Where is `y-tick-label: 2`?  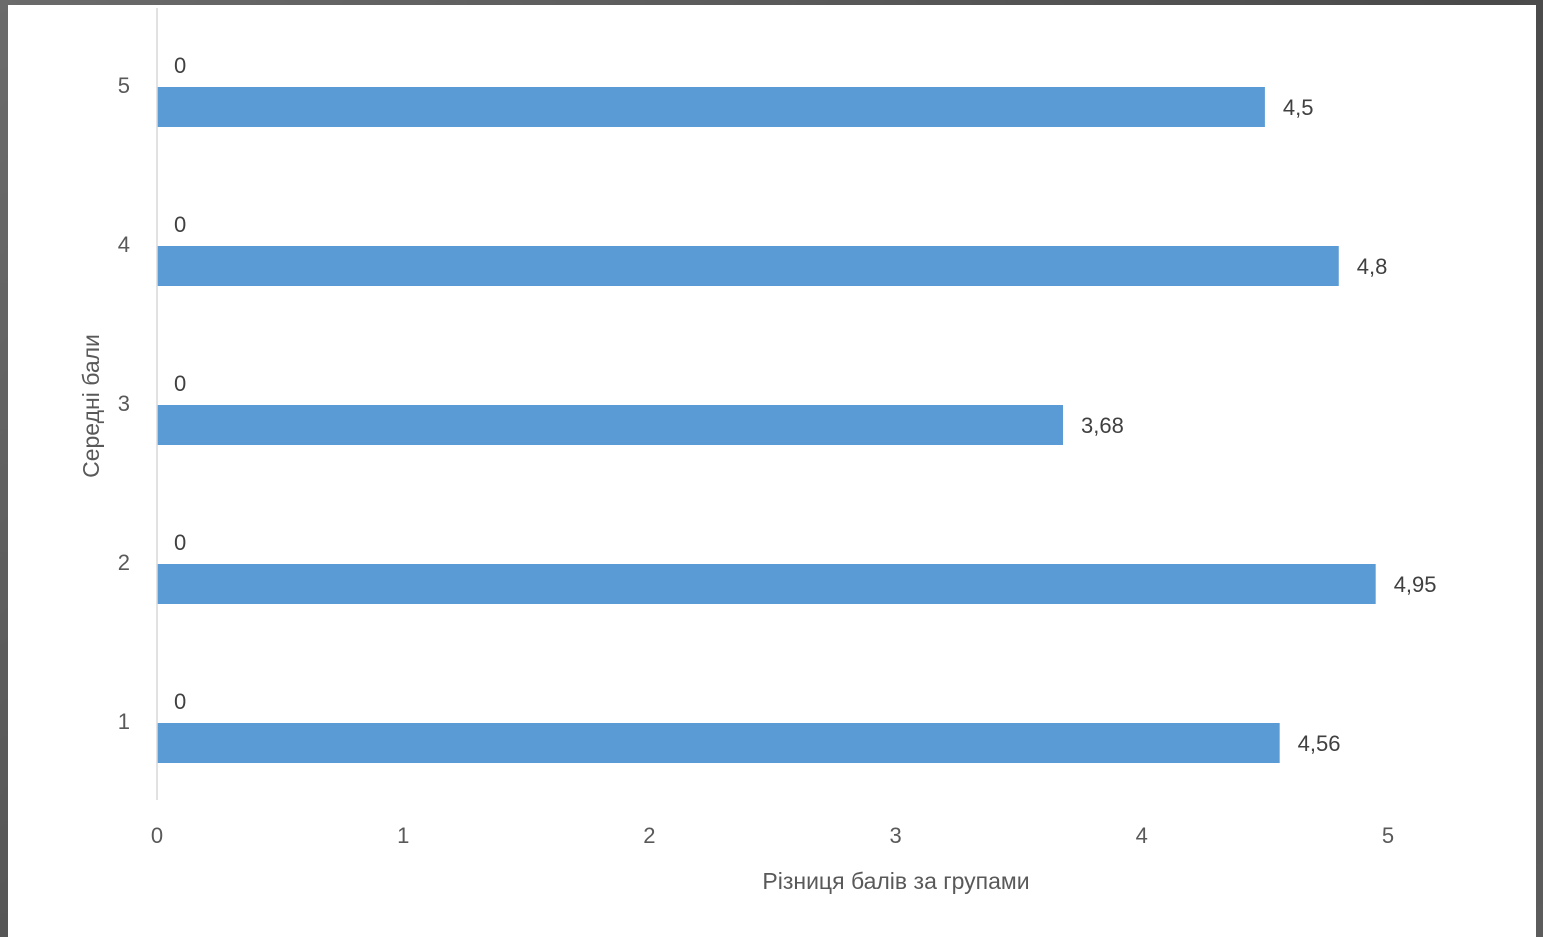
y-tick-label: 2 is located at coordinates (124, 562).